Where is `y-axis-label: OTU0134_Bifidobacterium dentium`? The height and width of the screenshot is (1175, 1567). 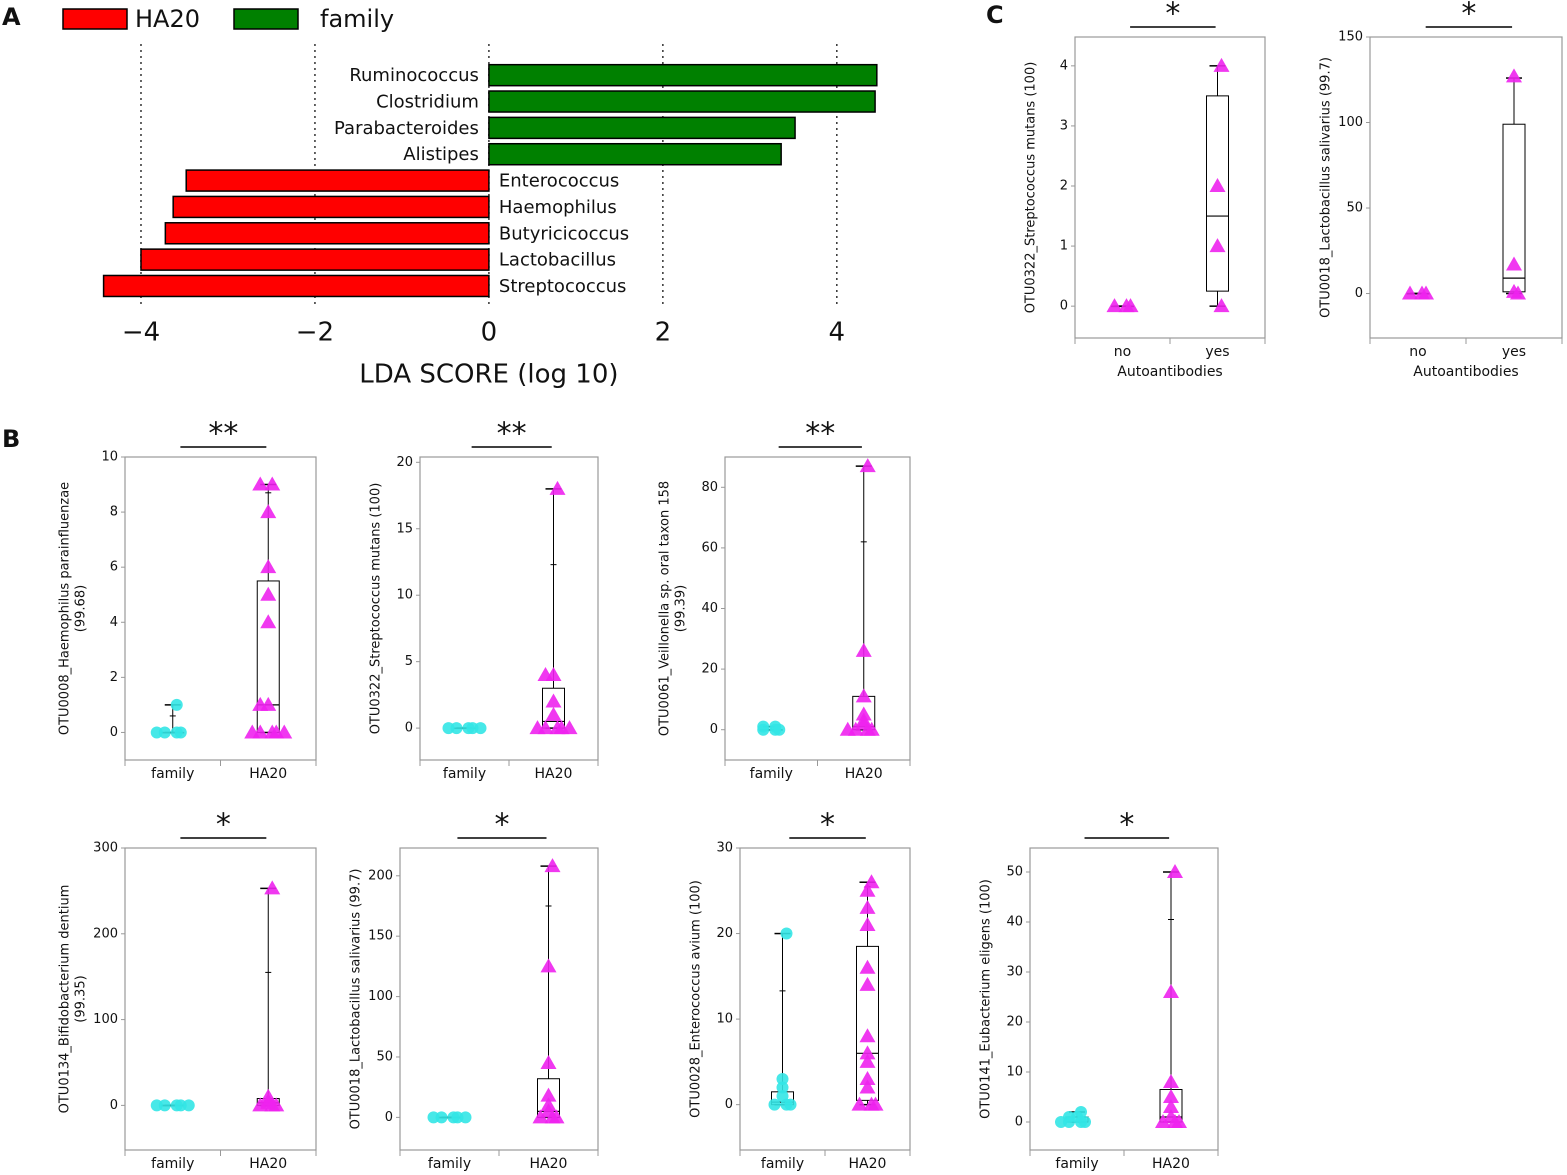 y-axis-label: OTU0134_Bifidobacterium dentium is located at coordinates (65, 999).